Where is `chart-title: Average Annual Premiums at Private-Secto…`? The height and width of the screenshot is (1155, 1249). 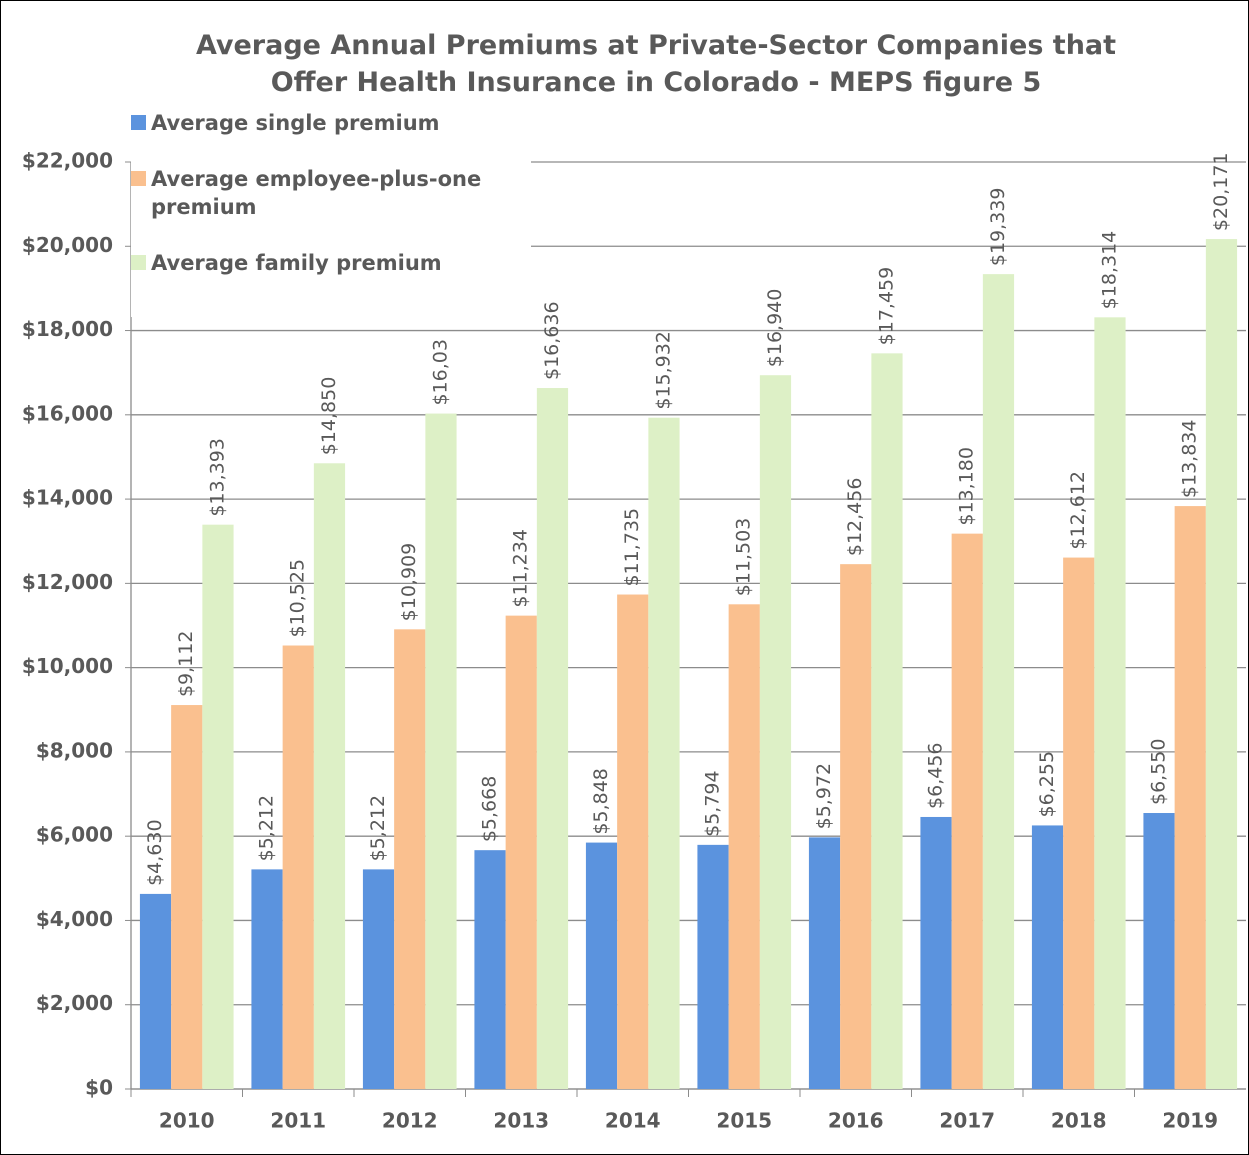
chart-title: Average Annual Premiums at Private-Secto… is located at coordinates (656, 64).